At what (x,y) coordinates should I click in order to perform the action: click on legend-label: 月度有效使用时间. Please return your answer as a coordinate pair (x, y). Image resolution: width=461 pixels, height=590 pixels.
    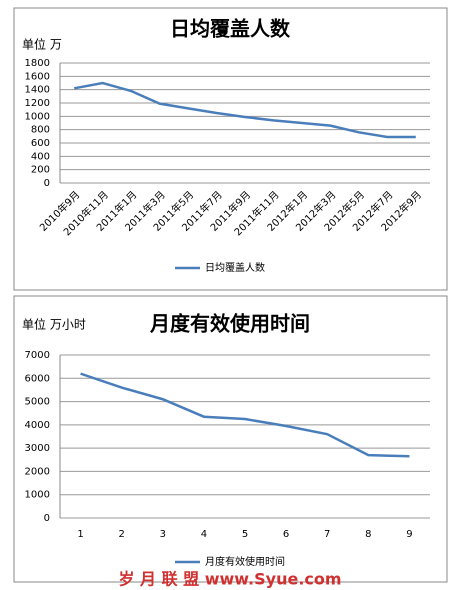
    Looking at the image, I should click on (245, 561).